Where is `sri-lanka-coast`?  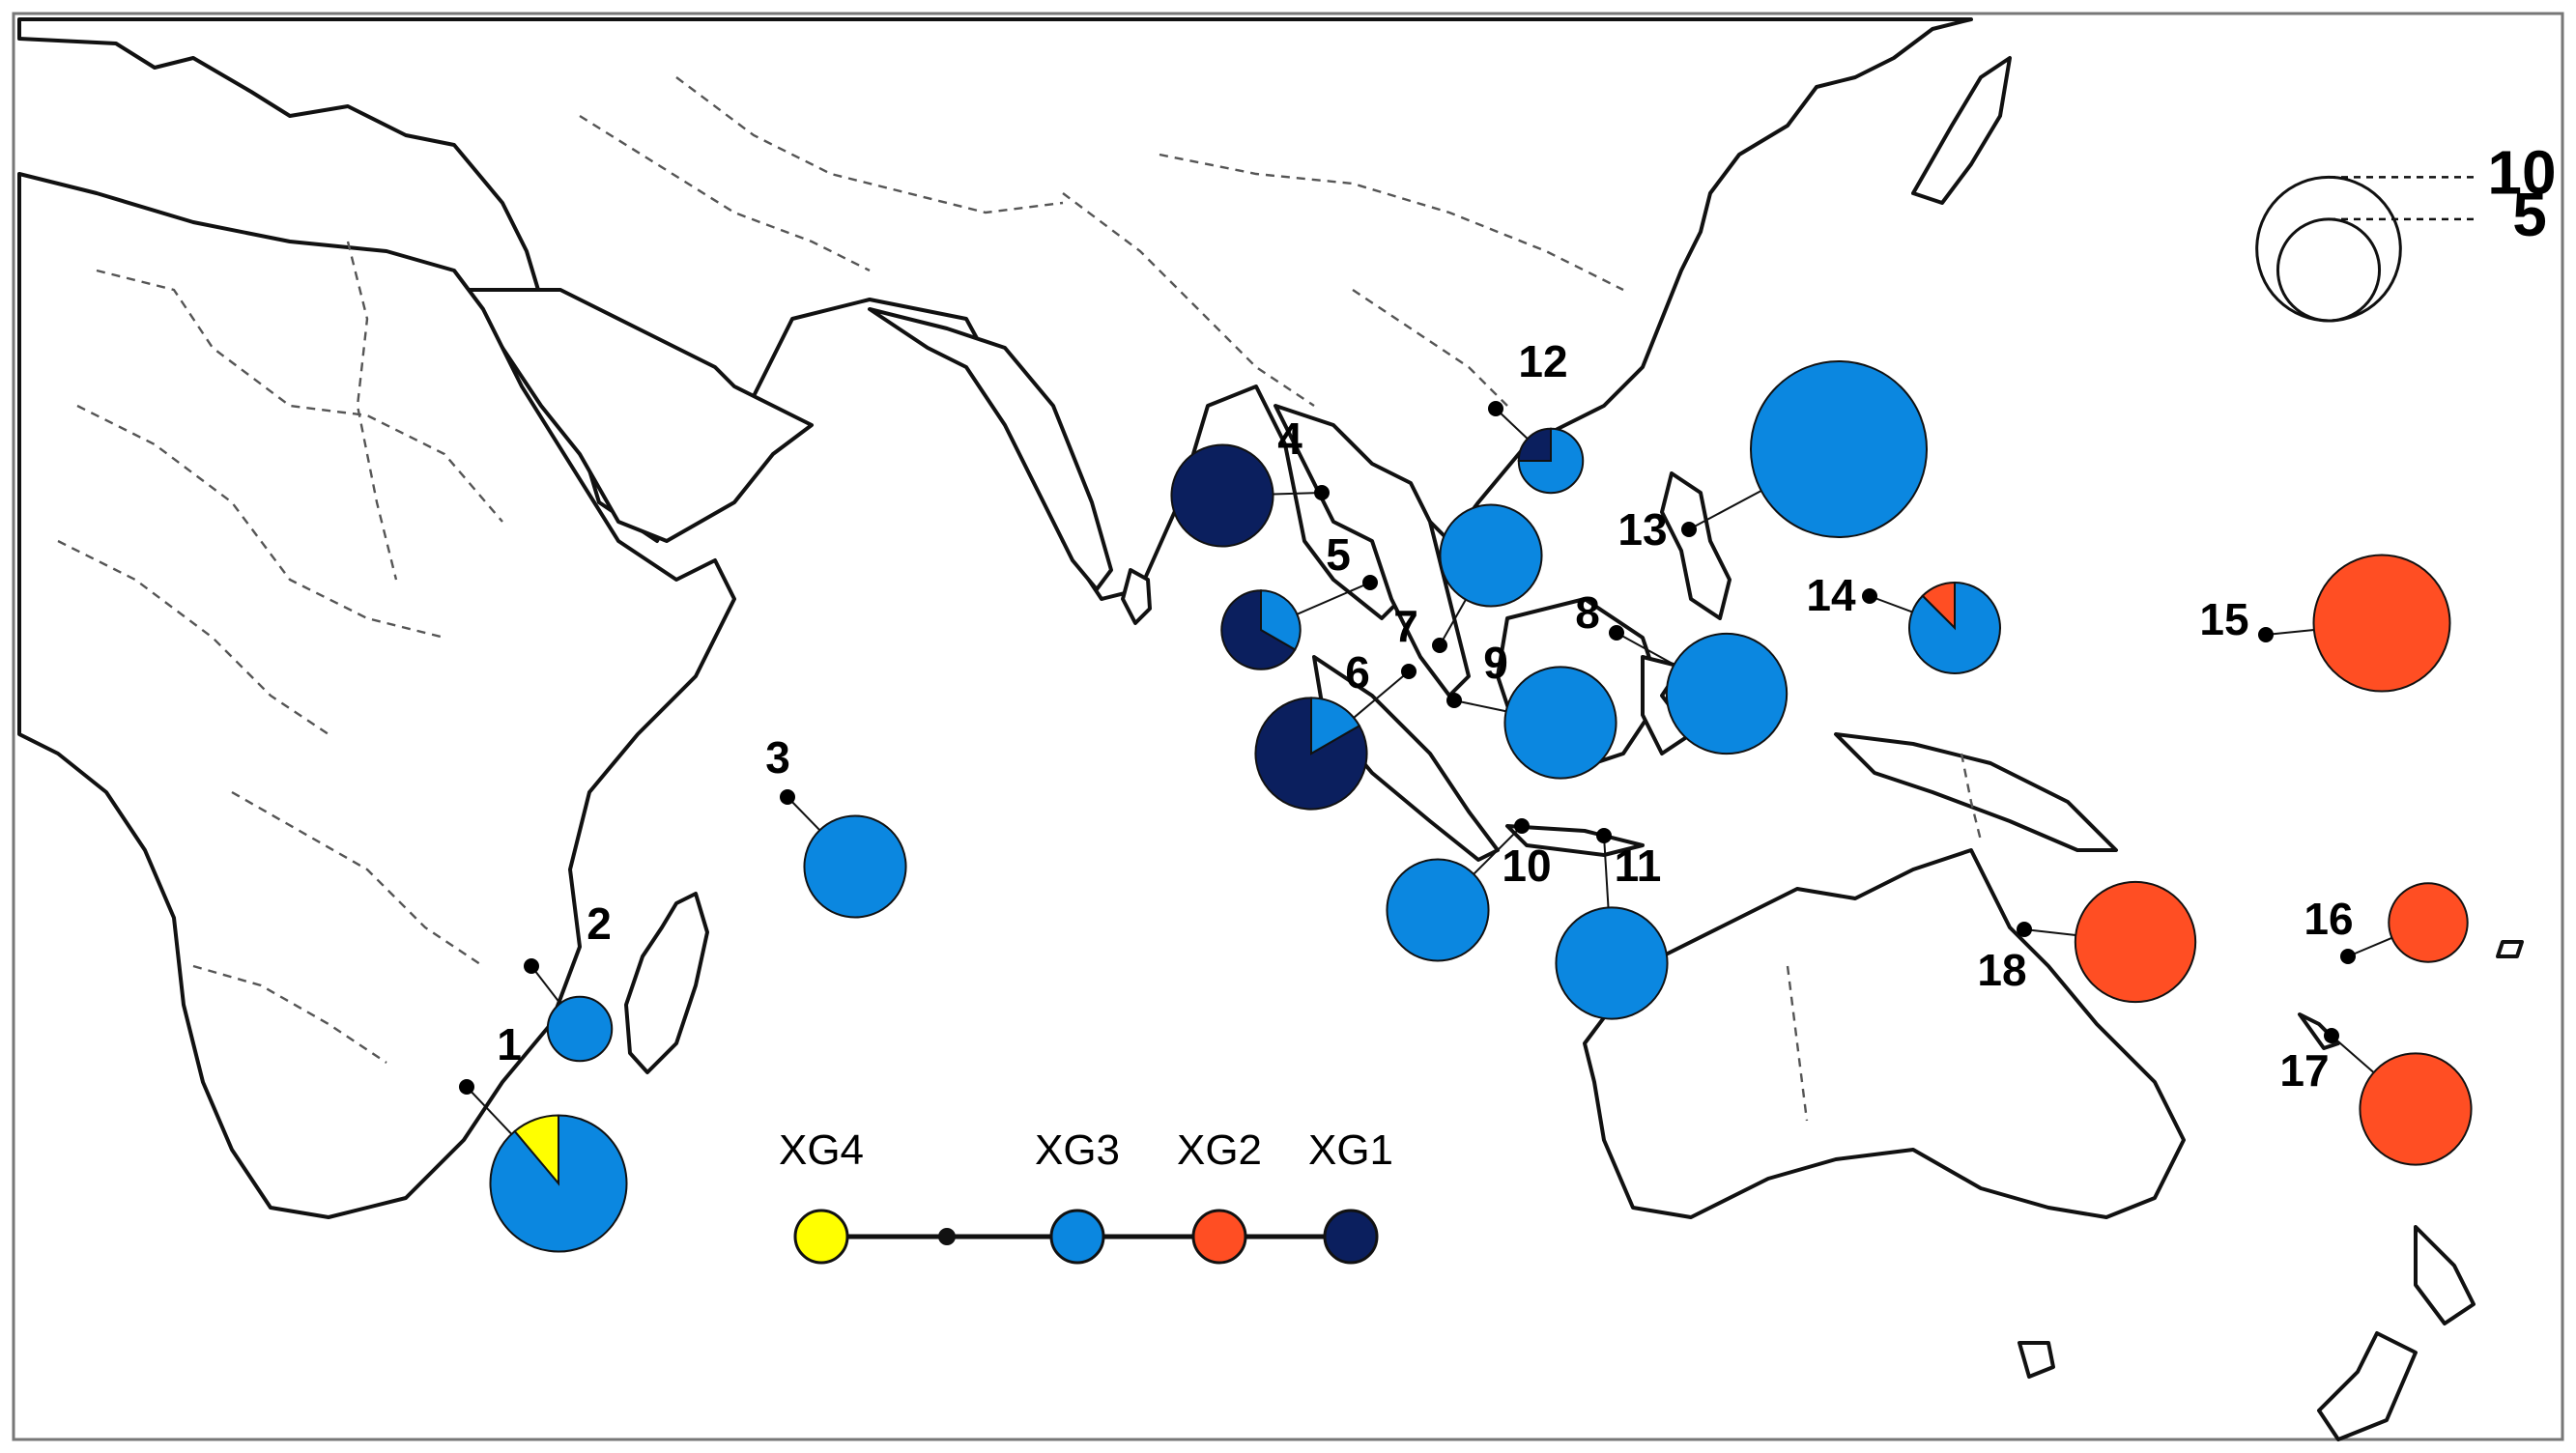
sri-lanka-coast is located at coordinates (1136, 596).